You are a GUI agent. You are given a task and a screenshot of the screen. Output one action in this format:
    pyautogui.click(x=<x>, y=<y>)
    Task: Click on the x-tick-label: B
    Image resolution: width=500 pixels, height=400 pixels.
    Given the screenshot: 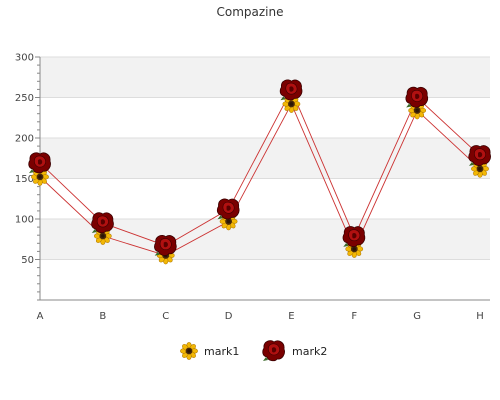 What is the action you would take?
    pyautogui.click(x=102, y=316)
    